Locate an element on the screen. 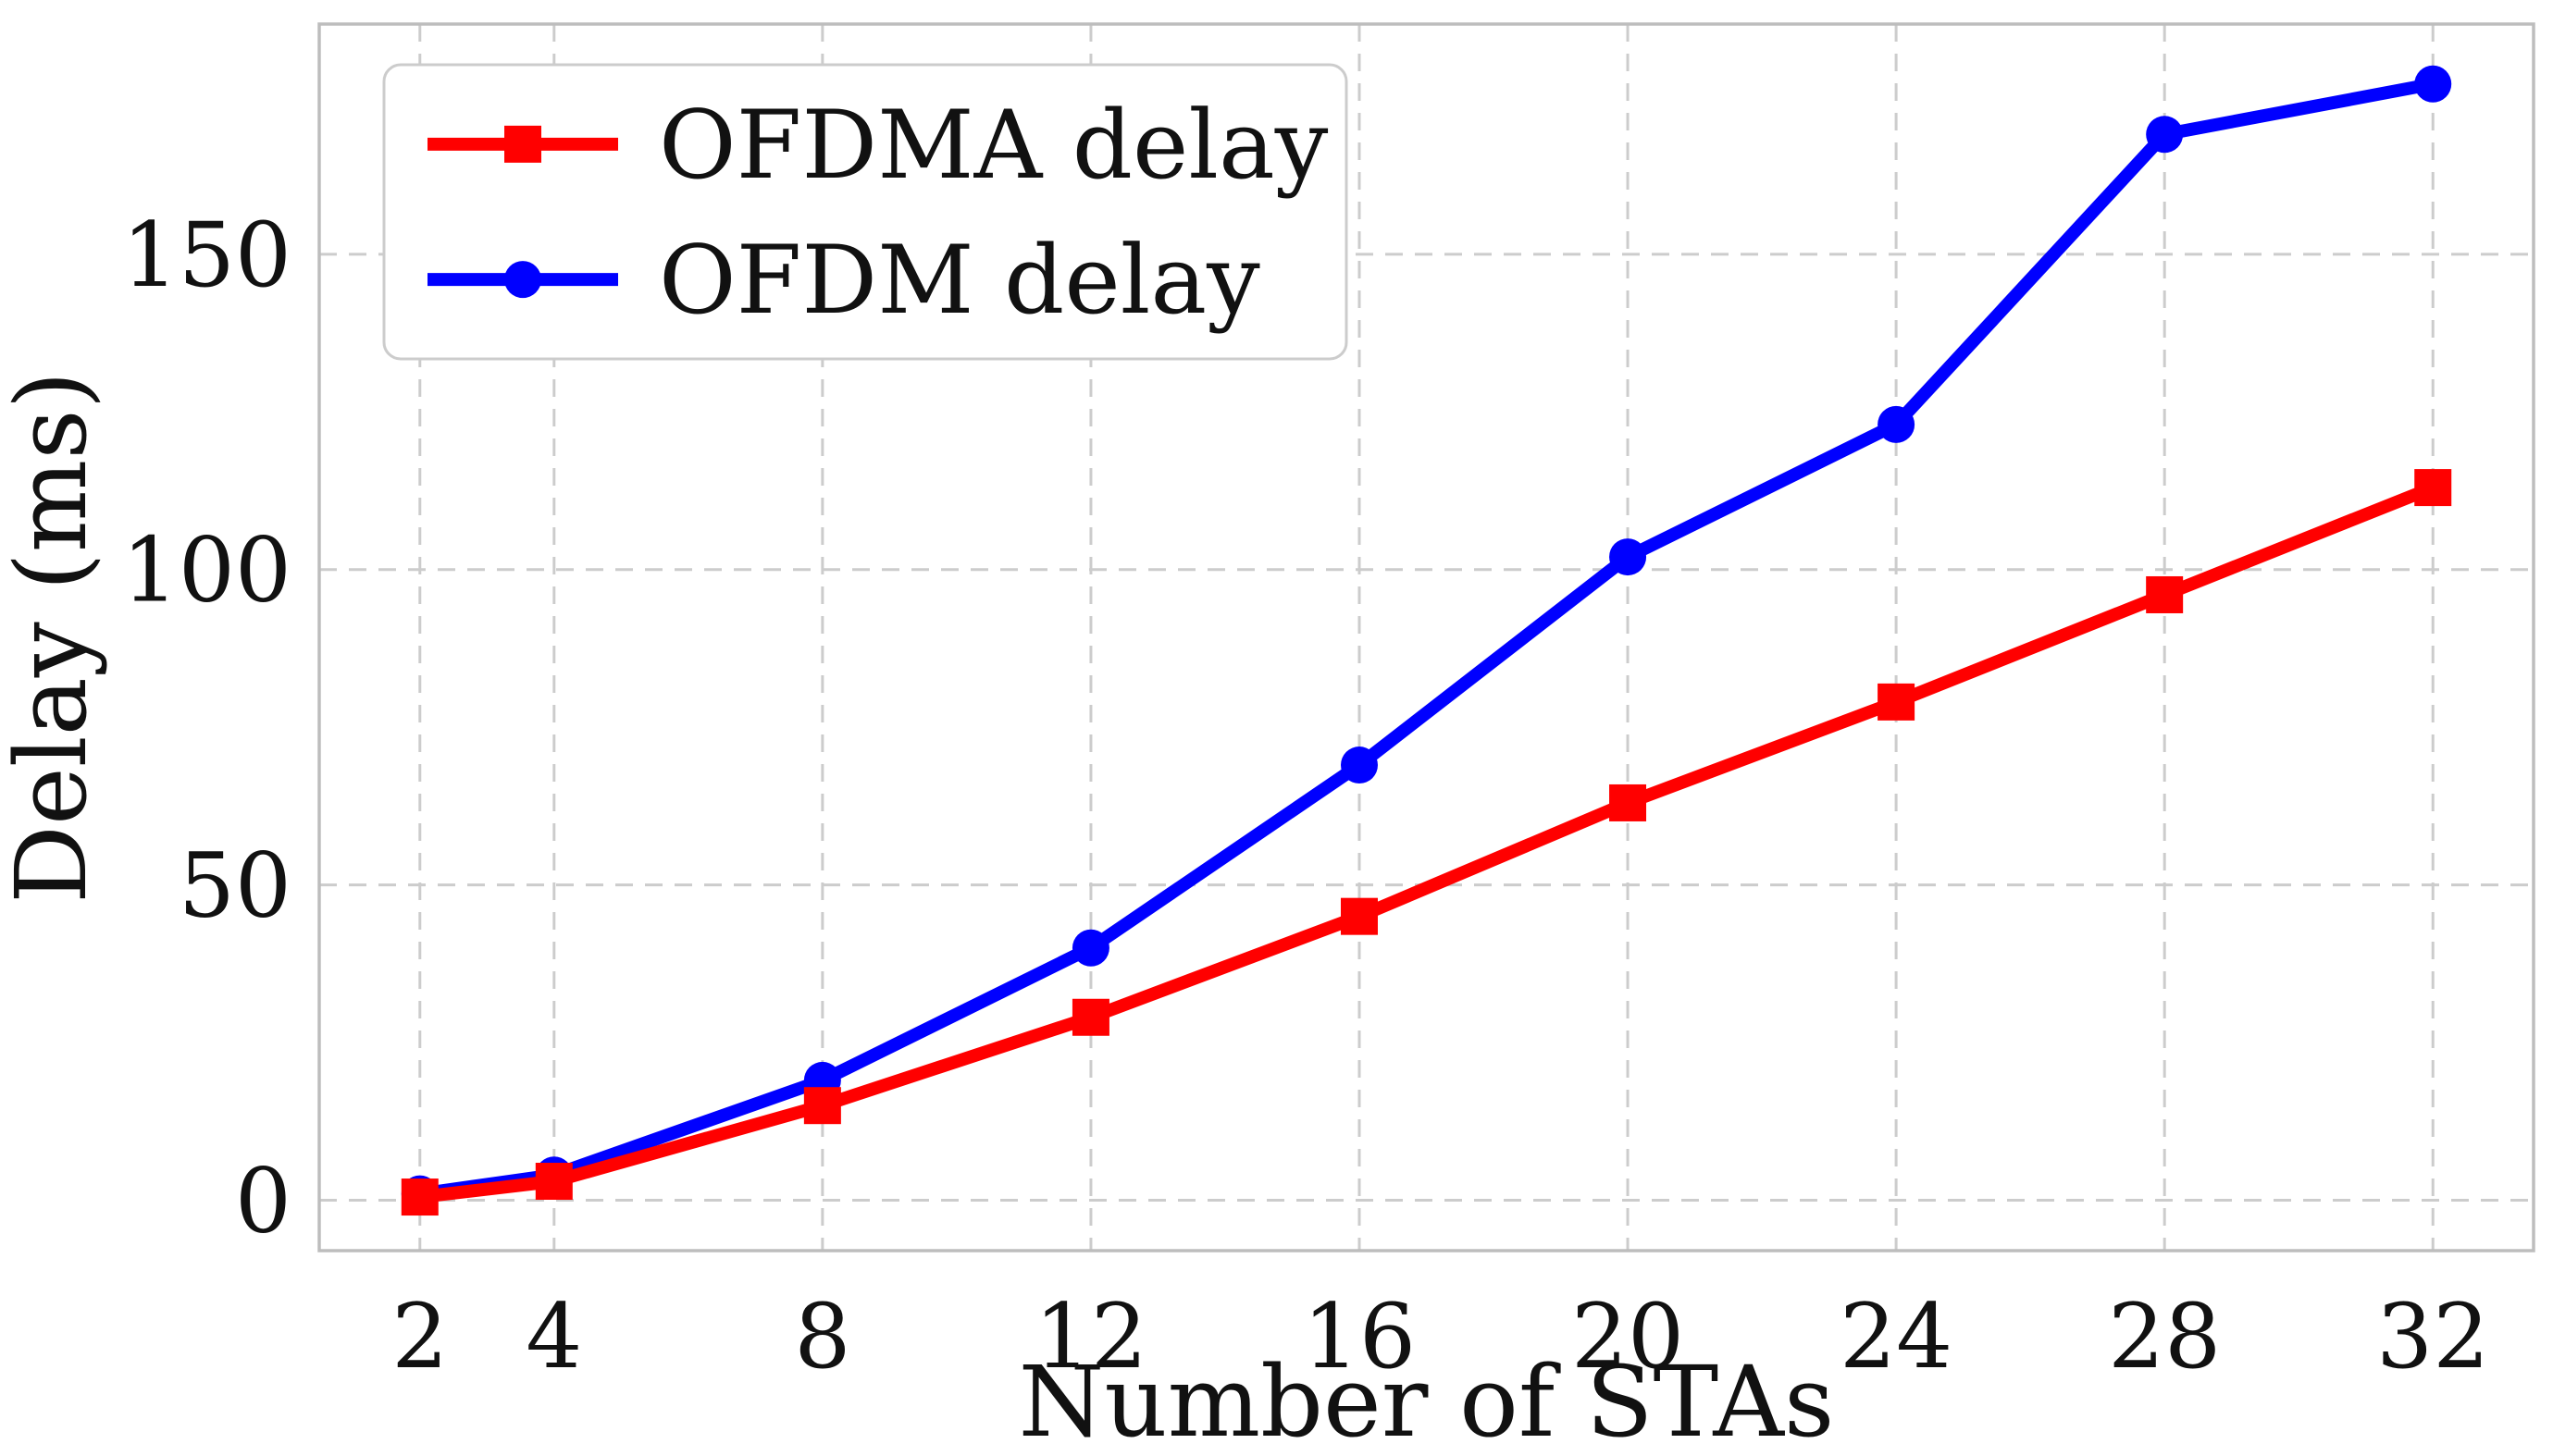 This screenshot has width=2553, height=1456. legend-item-ofdma-delay: OFDMA delay is located at coordinates (878, 146).